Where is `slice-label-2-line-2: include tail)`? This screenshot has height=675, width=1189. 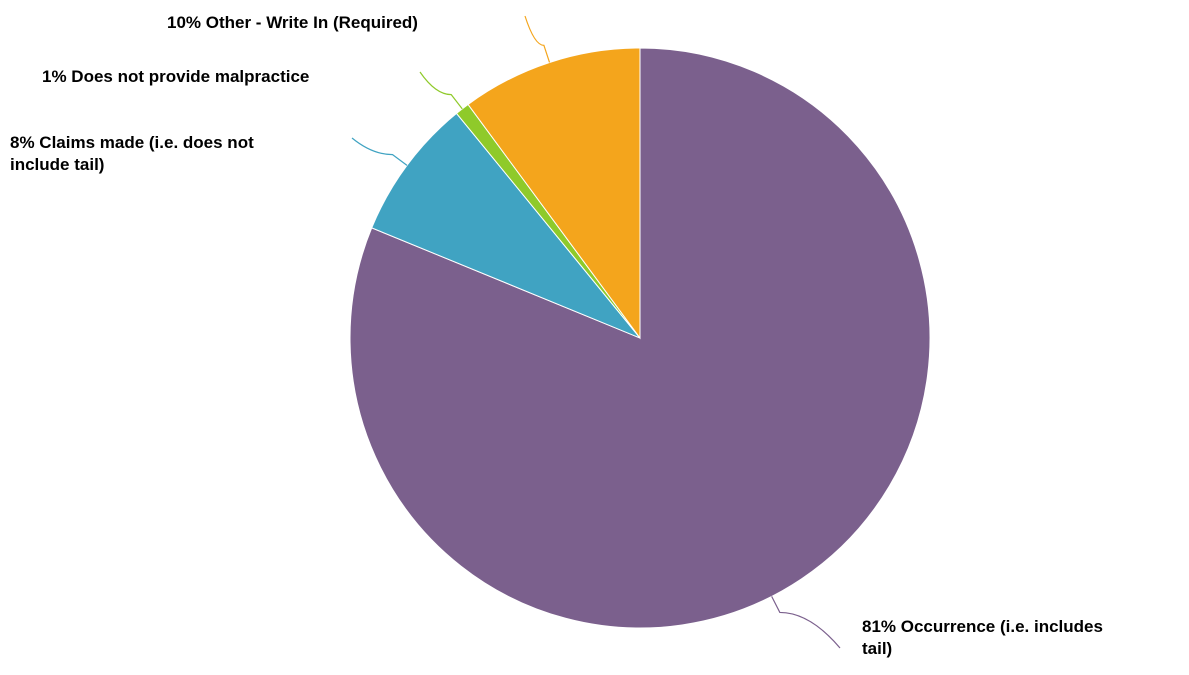 slice-label-2-line-2: include tail) is located at coordinates (57, 164).